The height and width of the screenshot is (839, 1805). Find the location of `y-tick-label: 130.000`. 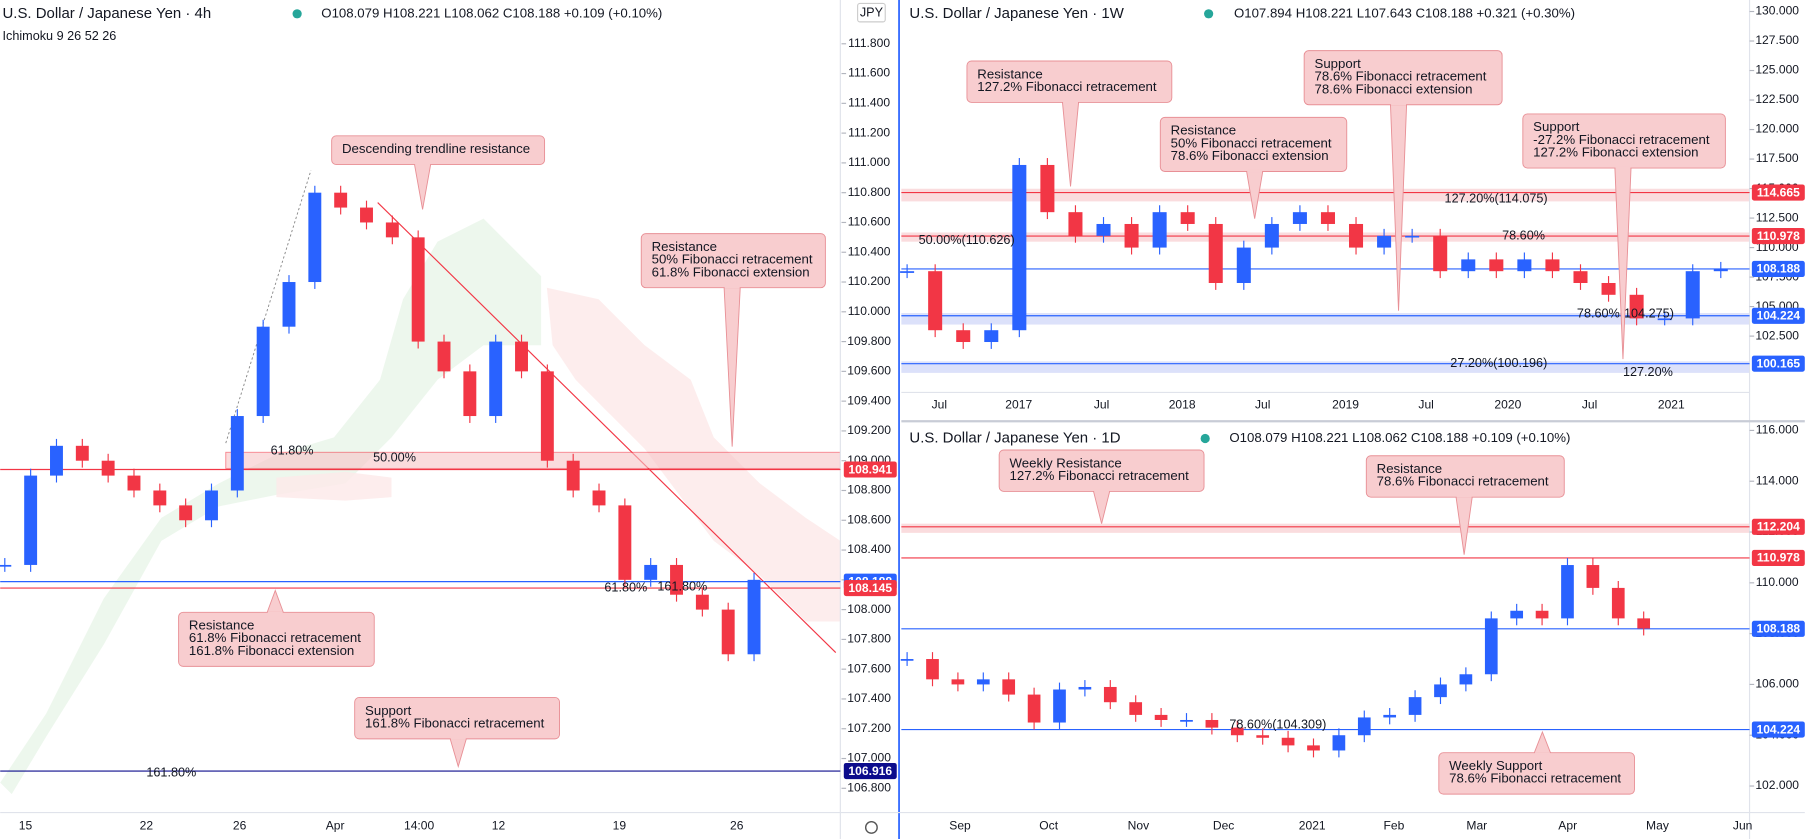

y-tick-label: 130.000 is located at coordinates (1777, 11).